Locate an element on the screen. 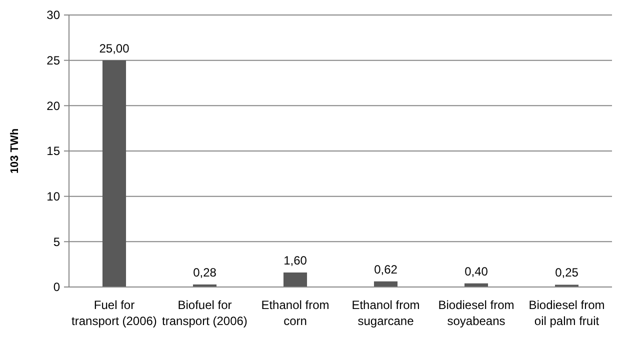 This screenshot has height=363, width=637. y-tick-label: 15 is located at coordinates (53, 151).